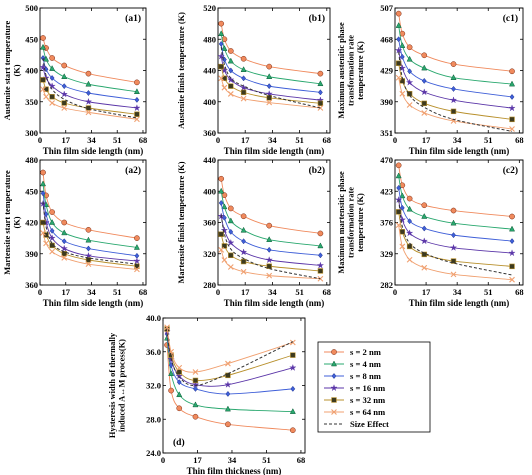  I want to click on y-tick-label: 420, so click(31, 223).